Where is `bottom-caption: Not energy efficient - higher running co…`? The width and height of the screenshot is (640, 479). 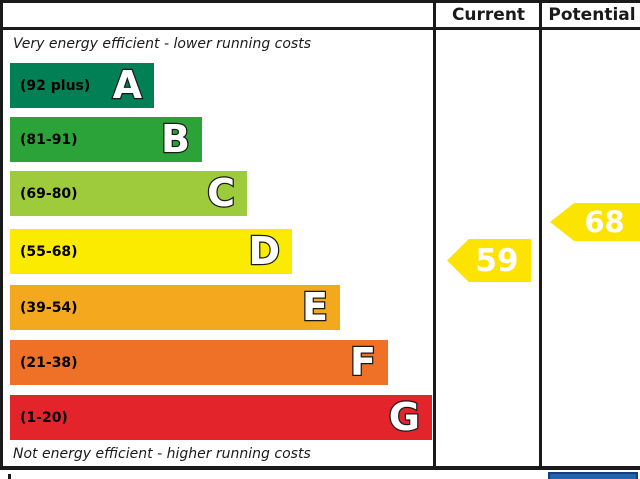 bottom-caption: Not energy efficient - higher running co… is located at coordinates (162, 454).